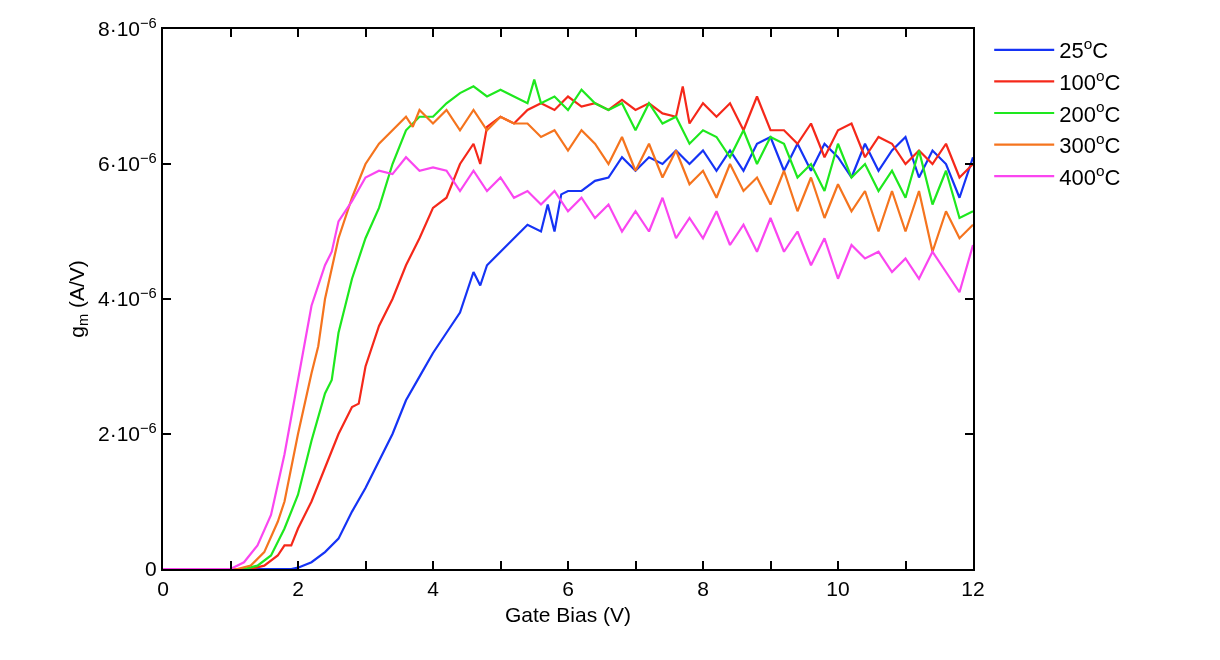  Describe the element at coordinates (127, 297) in the screenshot. I see `y-tick-label: 4·10$^{−6}$` at that location.